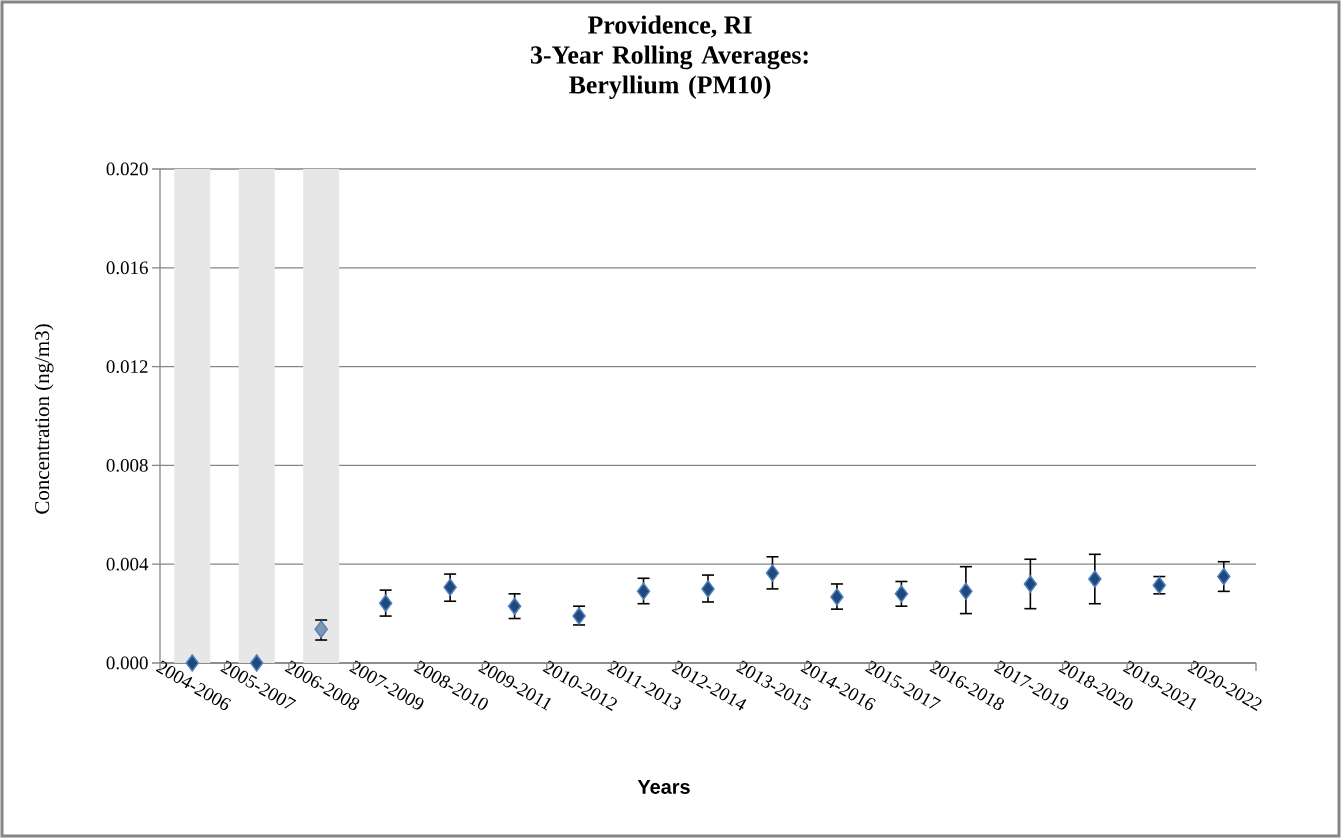 The height and width of the screenshot is (838, 1341). What do you see at coordinates (669, 72) in the screenshot?
I see `chart-subtitle: 3-Year Rolling Averages: Beryllium (PM10)` at bounding box center [669, 72].